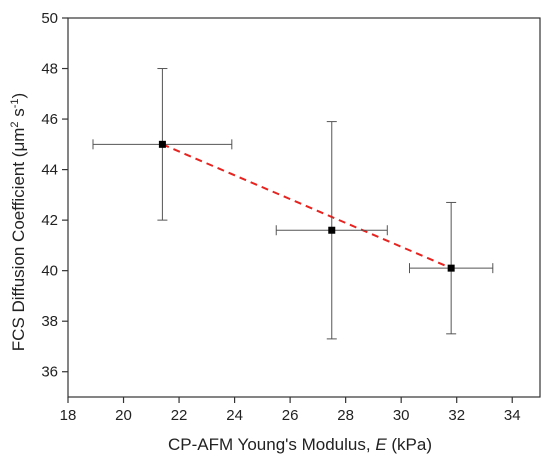 The height and width of the screenshot is (468, 550). Describe the element at coordinates (49, 372) in the screenshot. I see `y-tick-label: 36` at that location.